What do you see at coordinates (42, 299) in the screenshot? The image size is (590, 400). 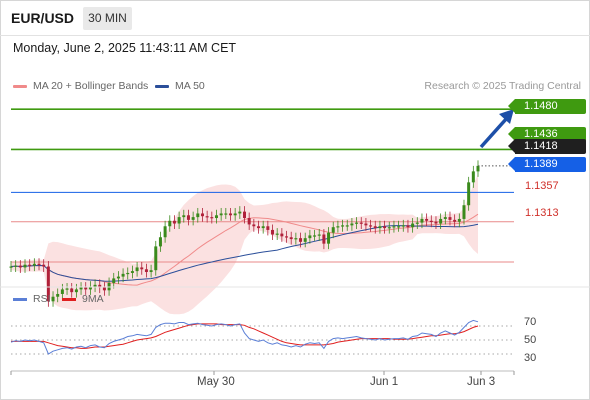 I see `legend-rsi-label: RSI` at bounding box center [42, 299].